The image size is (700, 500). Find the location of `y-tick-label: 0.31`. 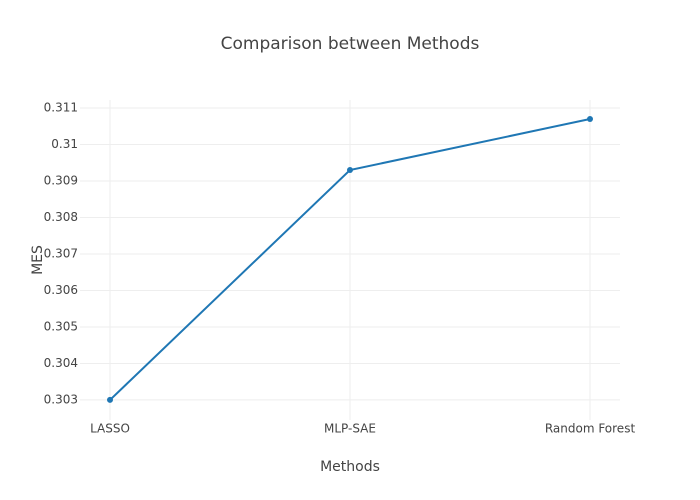

y-tick-label: 0.31 is located at coordinates (64, 144).